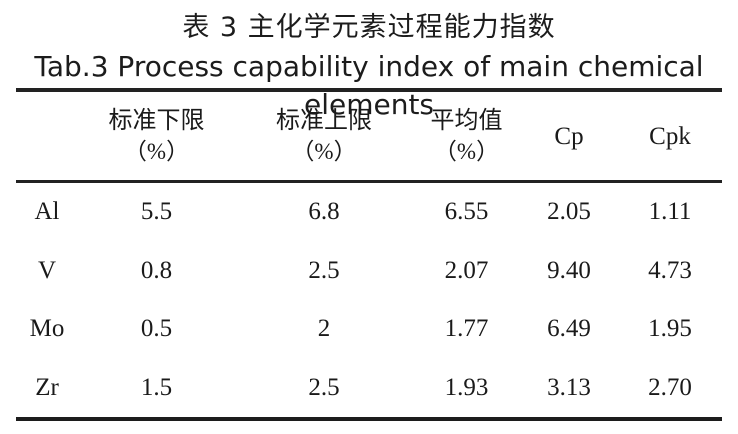 The image size is (738, 434). I want to click on cpk-cell: 1.11, so click(670, 212).